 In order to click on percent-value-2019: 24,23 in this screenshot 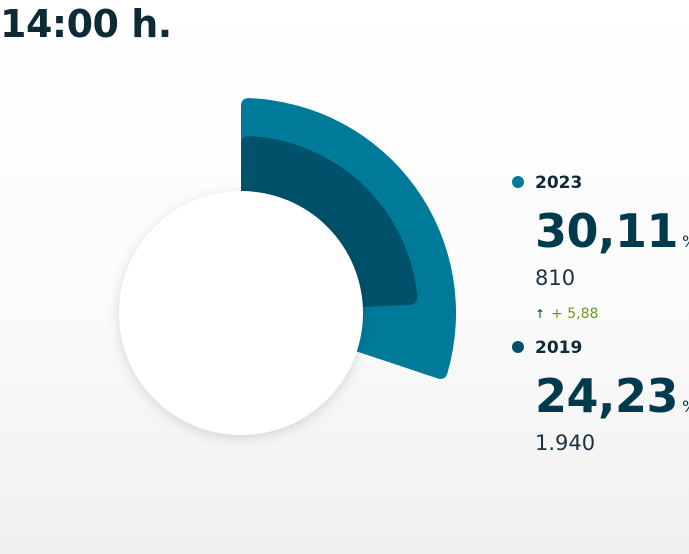, I will do `click(607, 396)`.